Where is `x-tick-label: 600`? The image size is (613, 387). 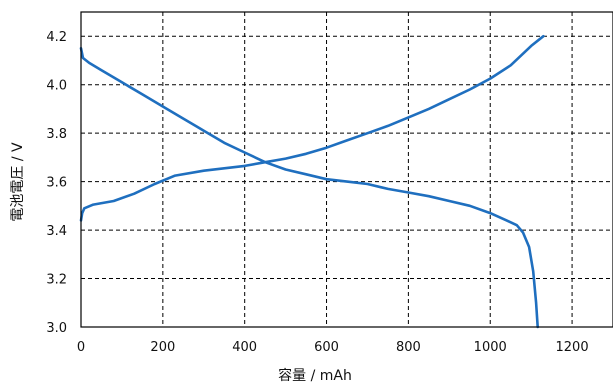
x-tick-label: 600 is located at coordinates (326, 347).